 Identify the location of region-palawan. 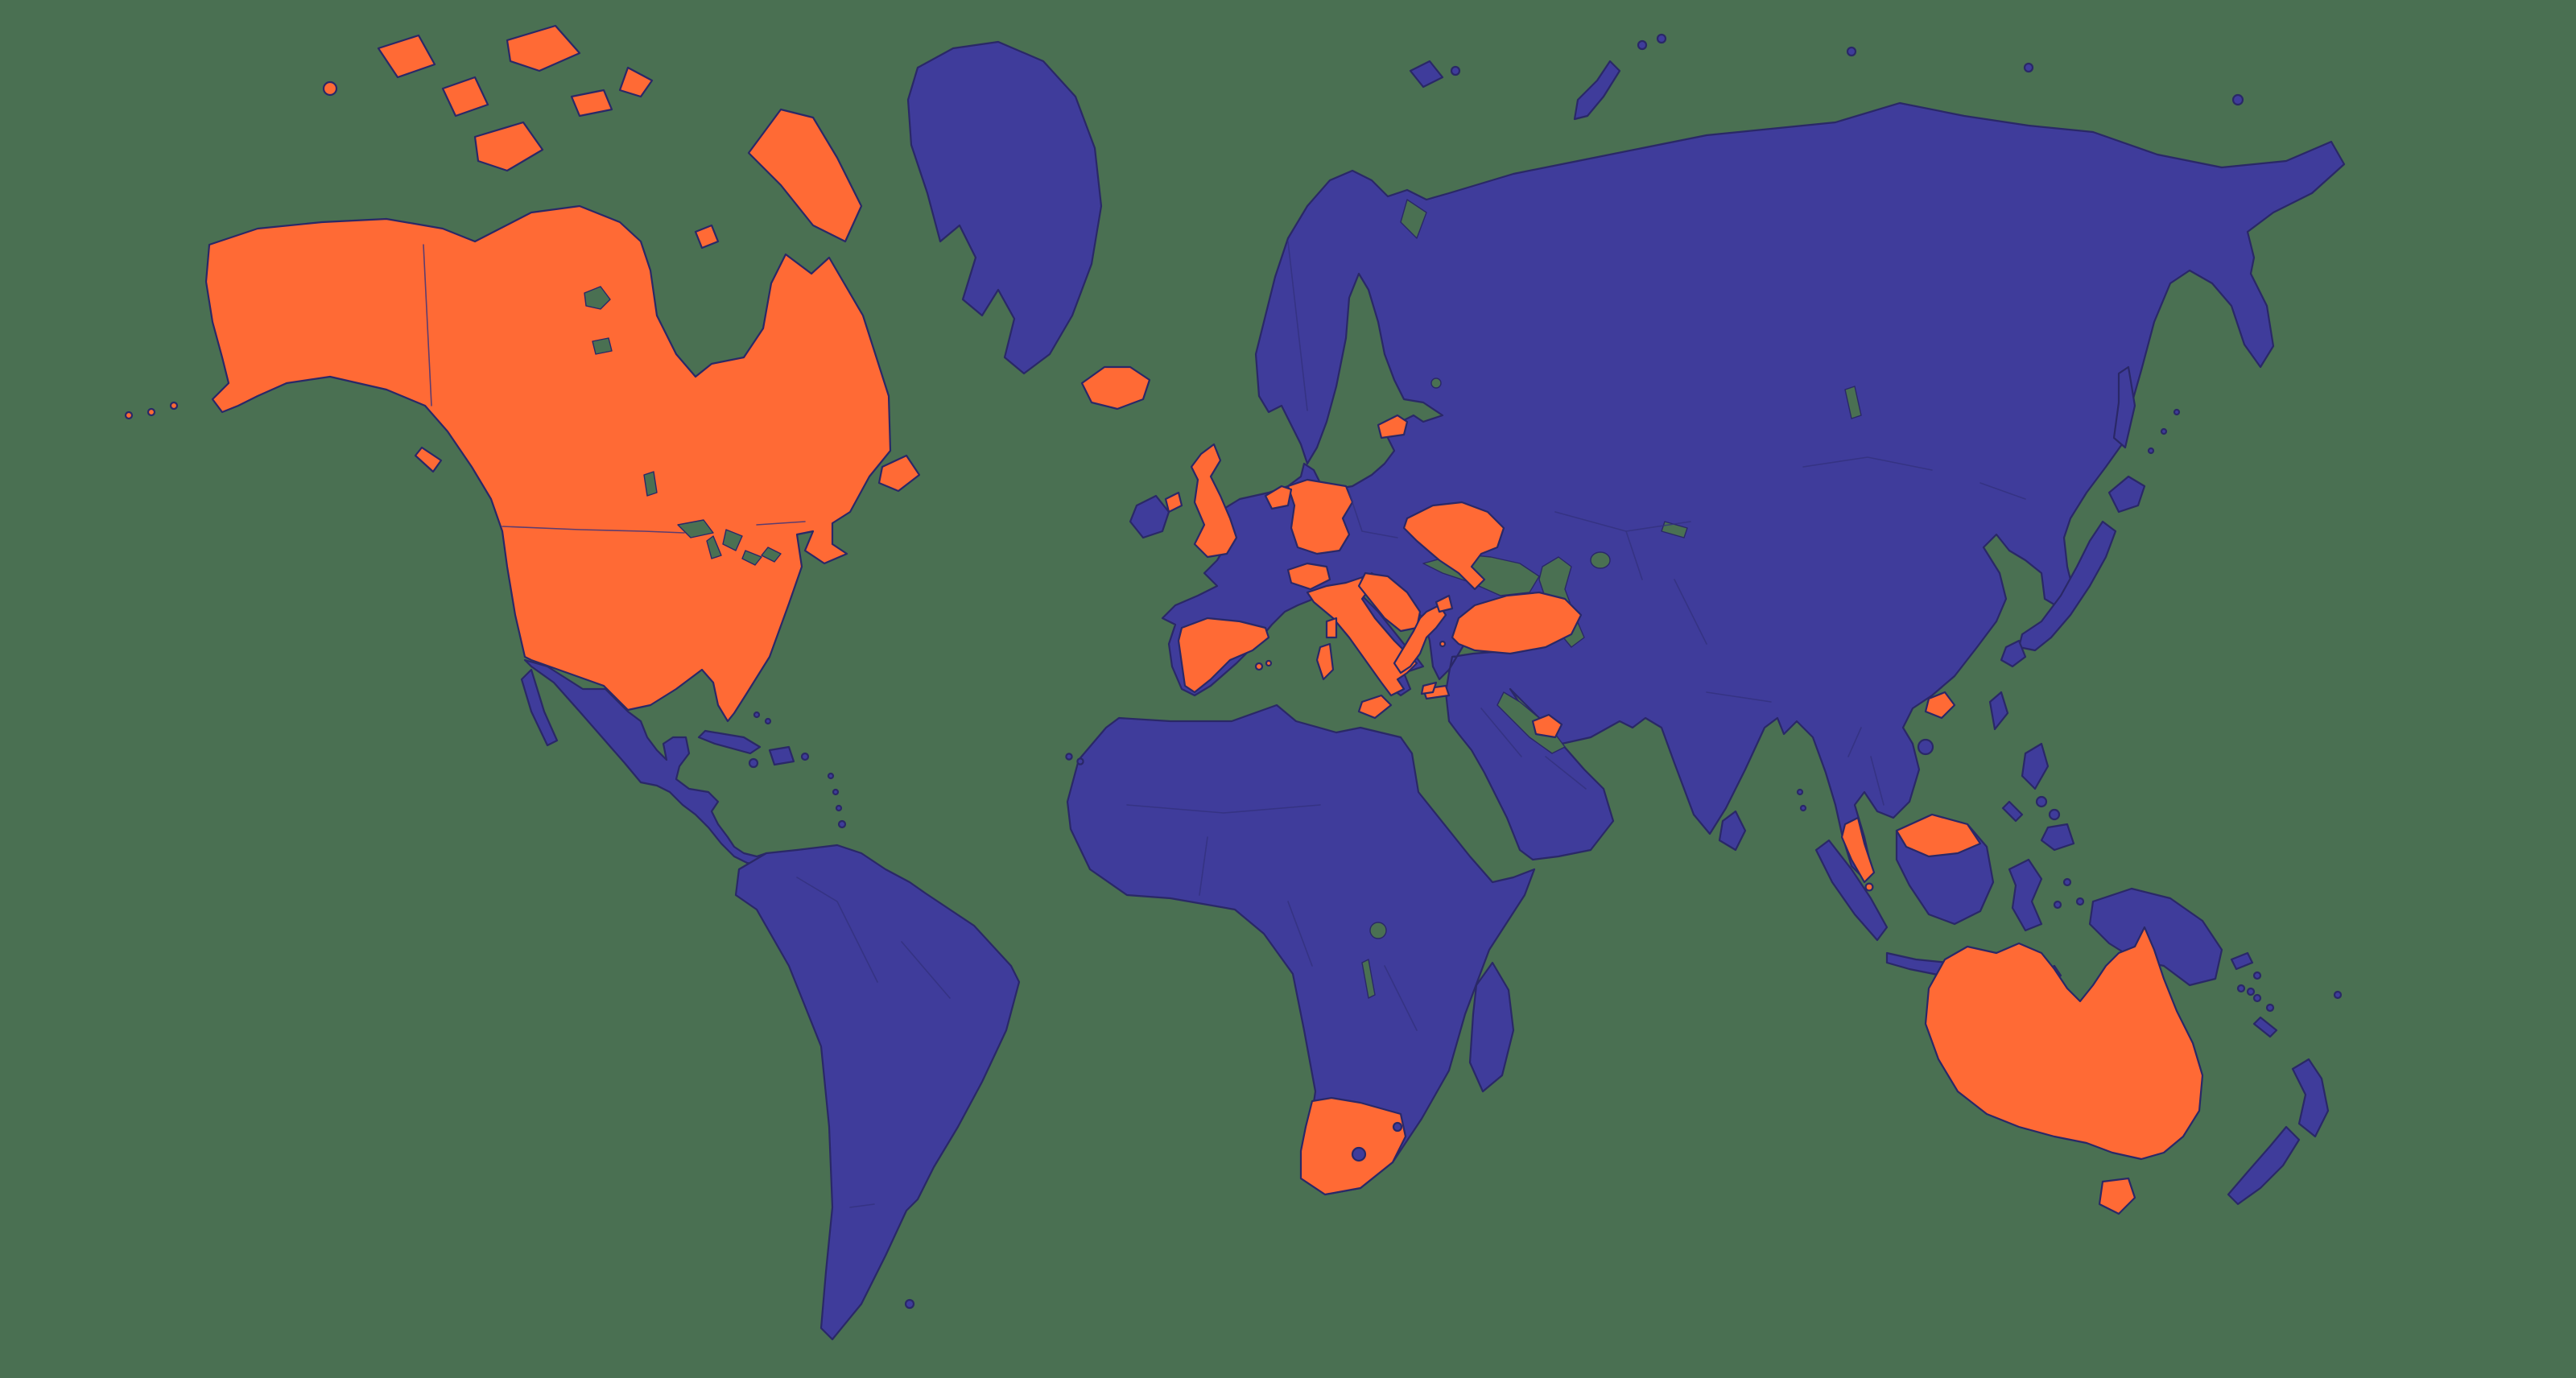
(2013, 812).